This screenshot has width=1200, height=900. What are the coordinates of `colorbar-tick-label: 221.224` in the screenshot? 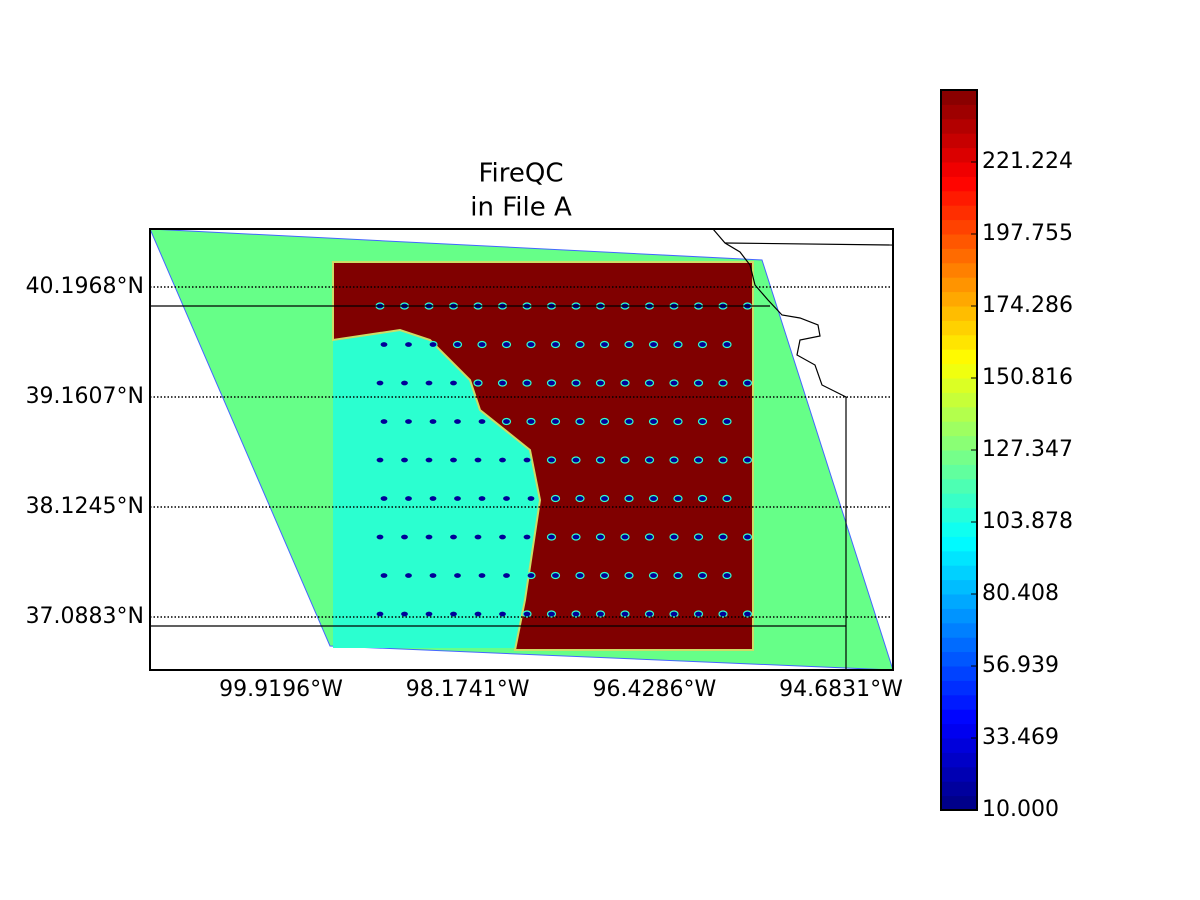 It's located at (1027, 161).